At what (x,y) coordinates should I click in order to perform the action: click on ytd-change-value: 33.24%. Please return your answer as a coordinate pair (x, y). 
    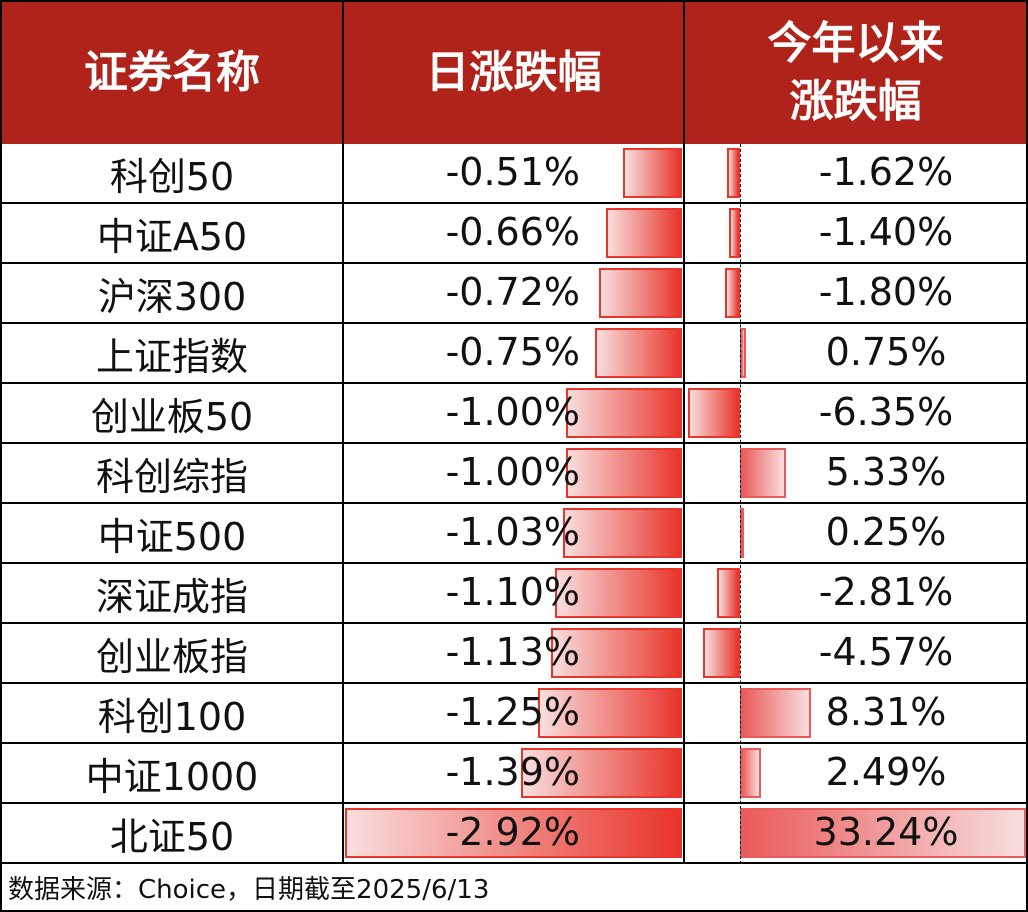
    Looking at the image, I should click on (886, 832).